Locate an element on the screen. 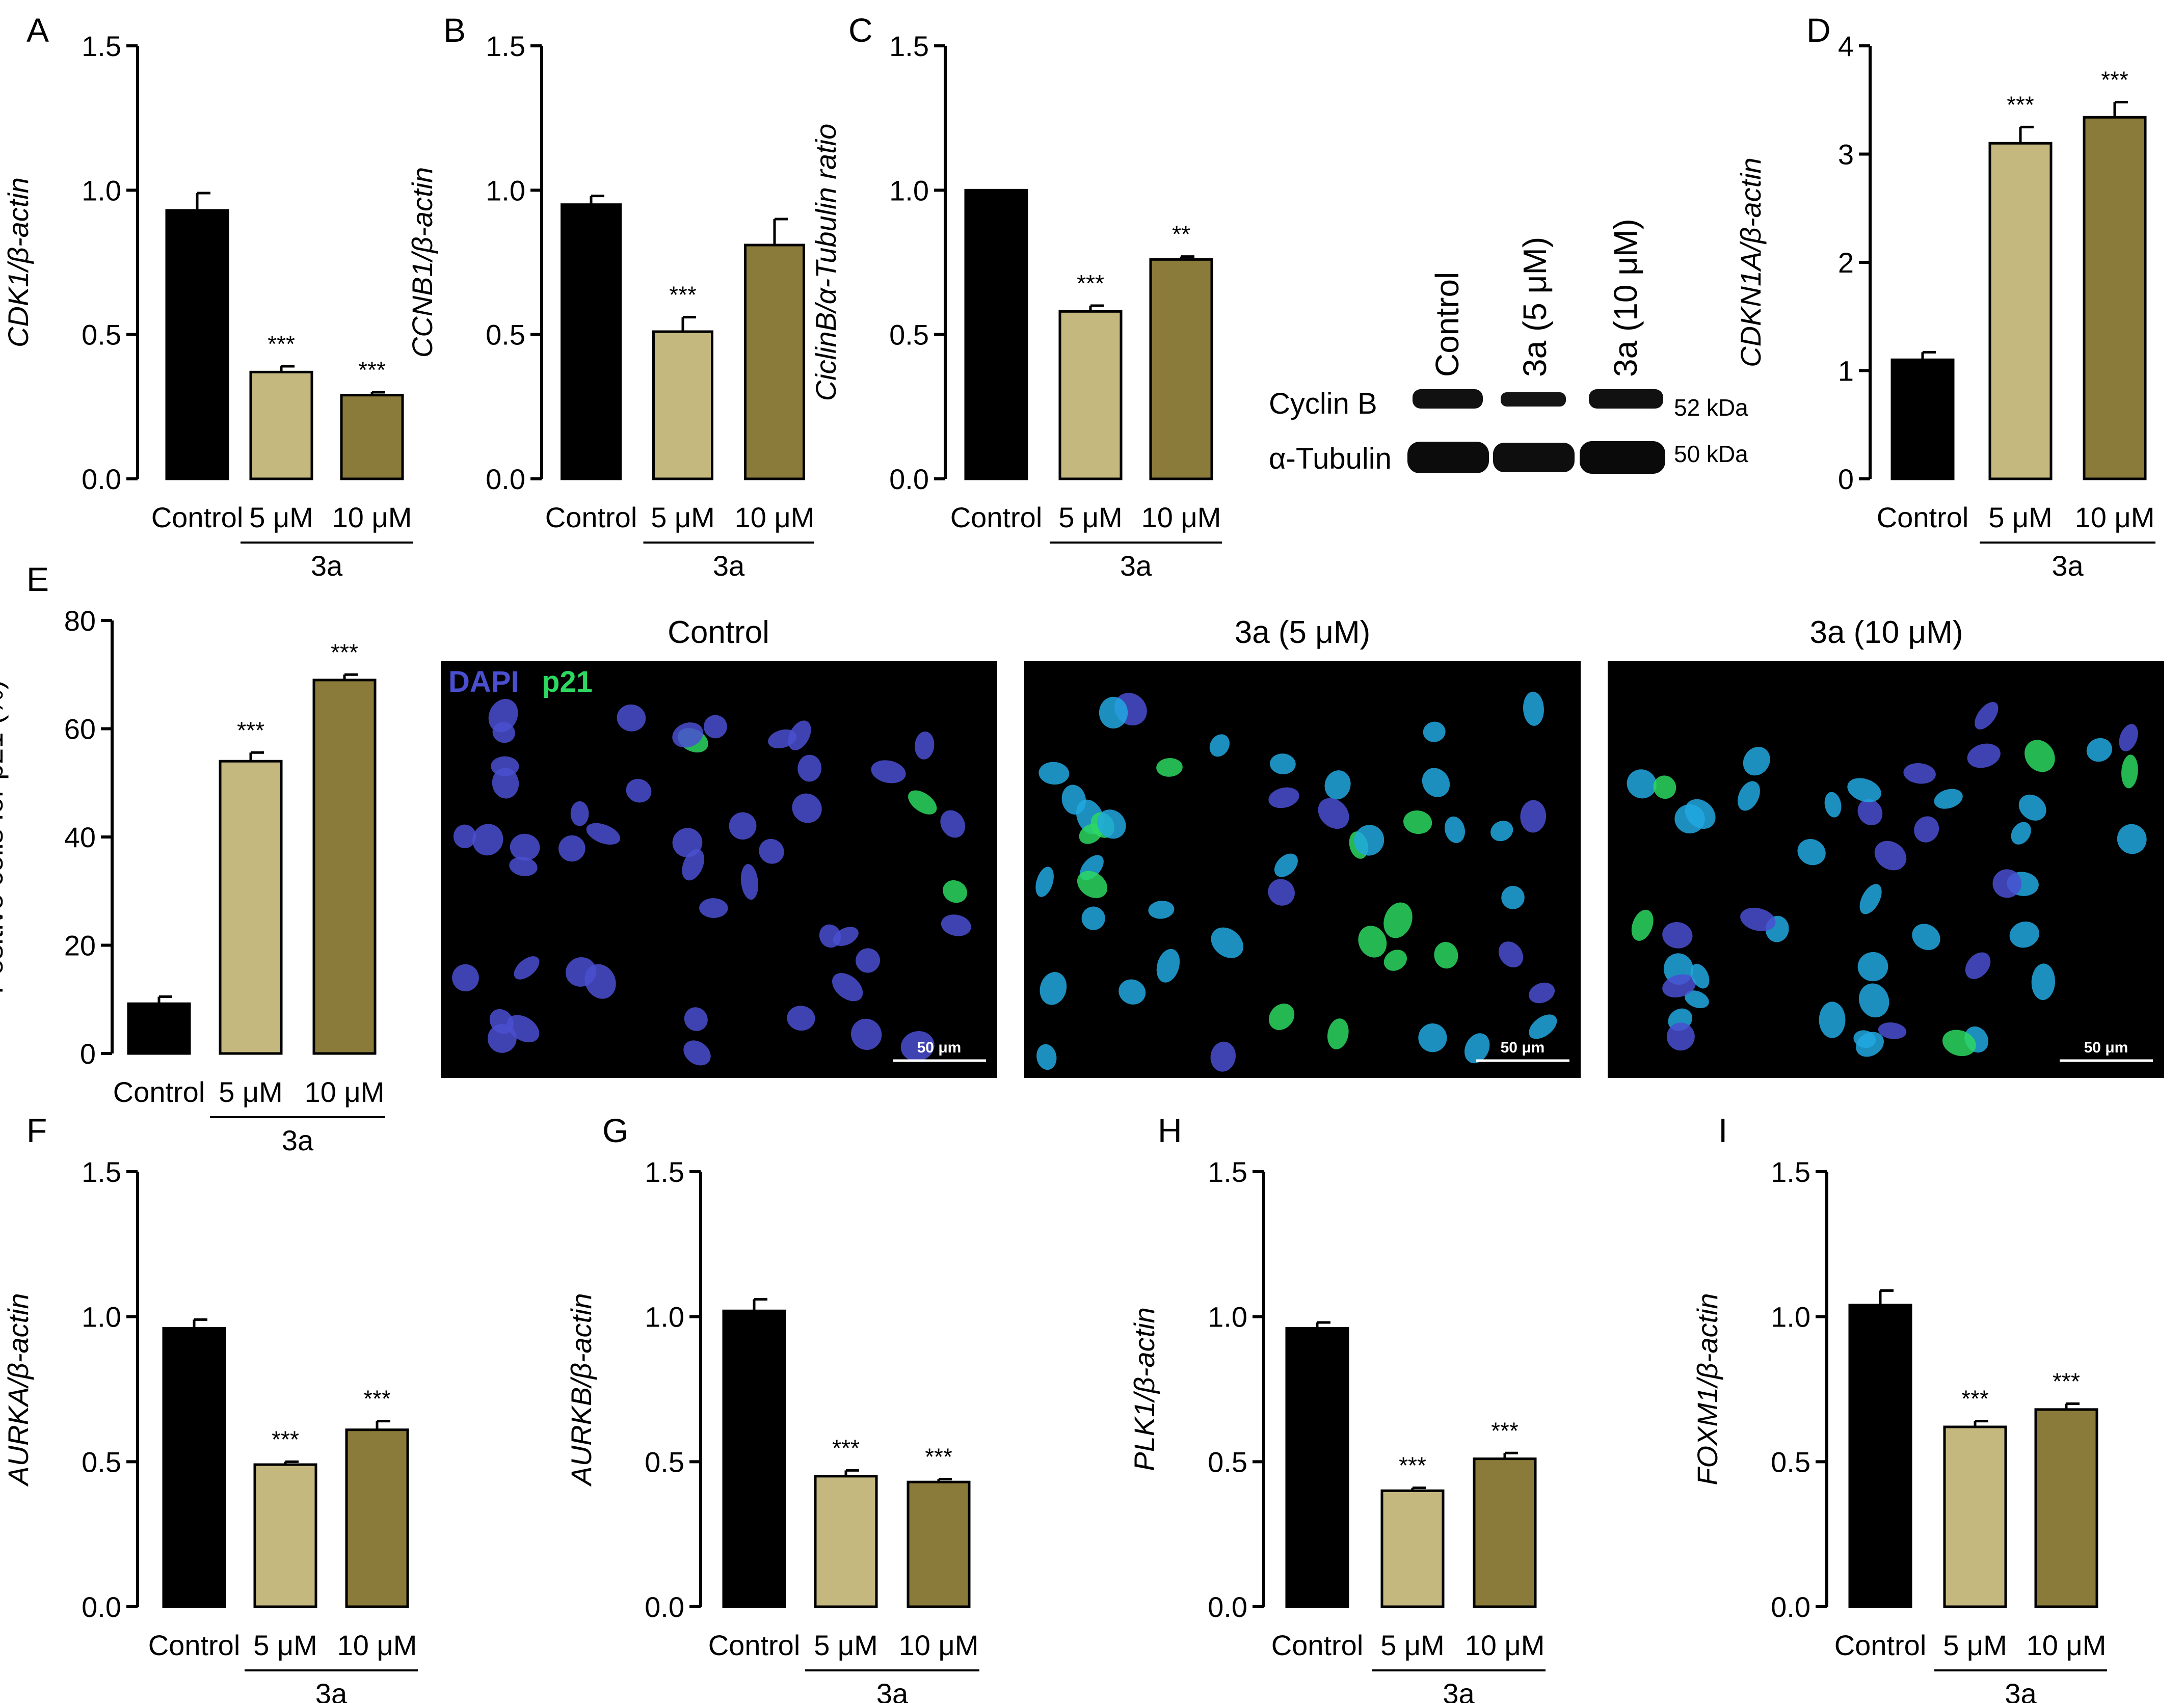 Image resolution: width=2184 pixels, height=1703 pixels. panel-letter: C is located at coordinates (860, 30).